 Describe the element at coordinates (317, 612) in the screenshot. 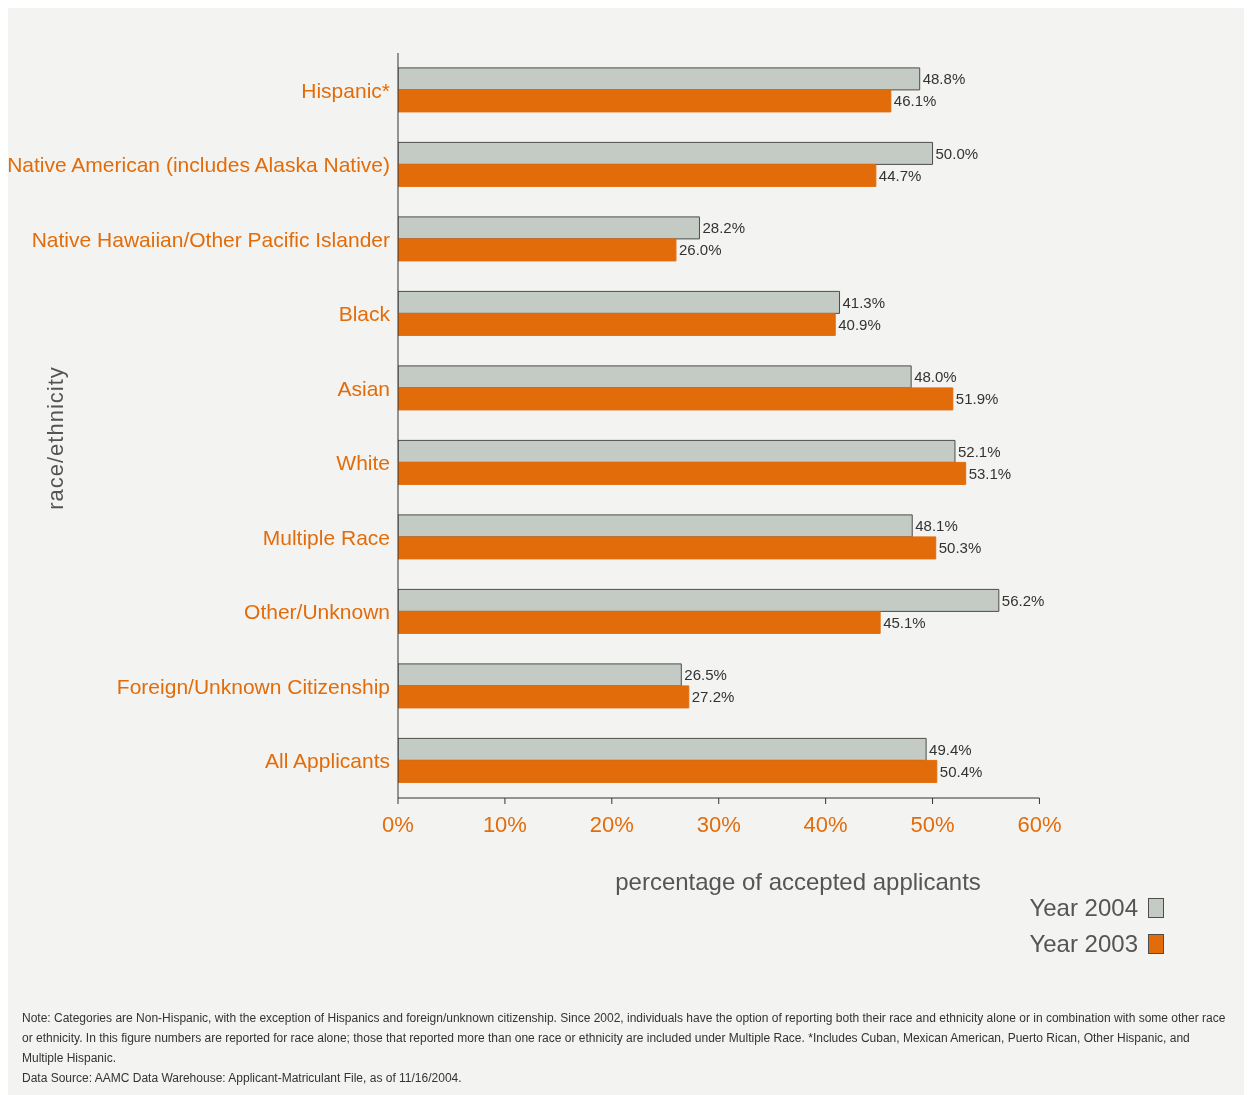

I see `y-tick-label: Other/Unknown` at that location.